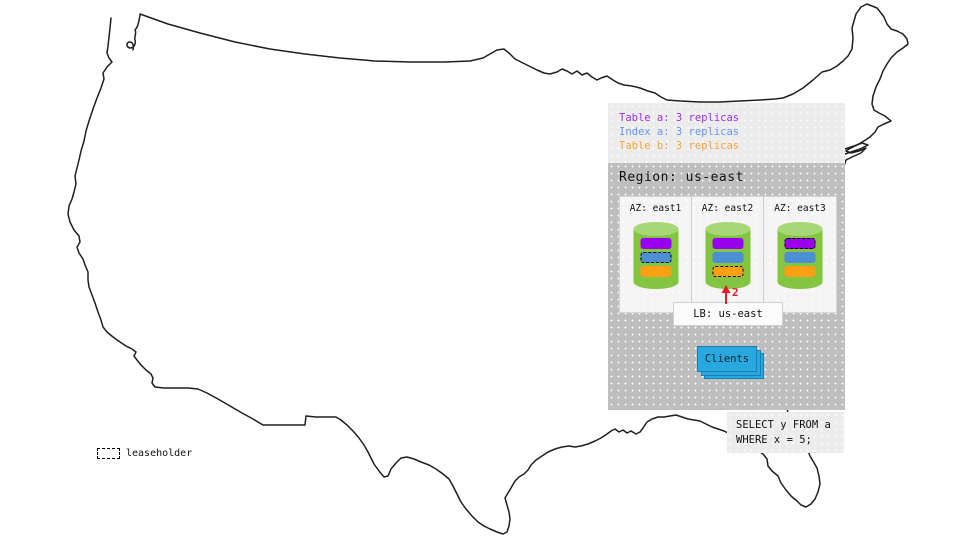 The width and height of the screenshot is (960, 540). What do you see at coordinates (655, 208) in the screenshot?
I see `az-label: AZ: east1` at bounding box center [655, 208].